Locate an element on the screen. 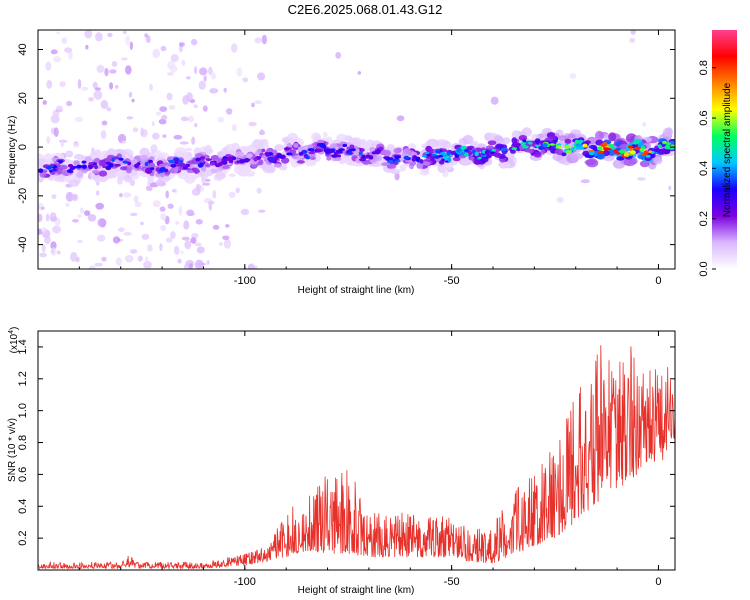 The image size is (750, 600). snr-multiplier-exponent: 4 is located at coordinates (11, 332).